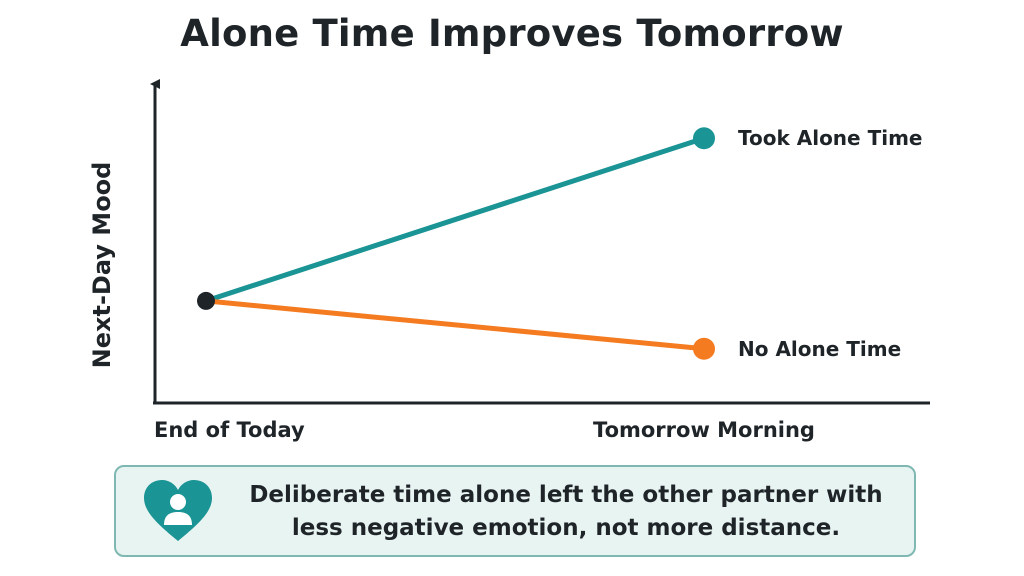 This screenshot has width=1024, height=576. What do you see at coordinates (206, 300) in the screenshot?
I see `start-point` at bounding box center [206, 300].